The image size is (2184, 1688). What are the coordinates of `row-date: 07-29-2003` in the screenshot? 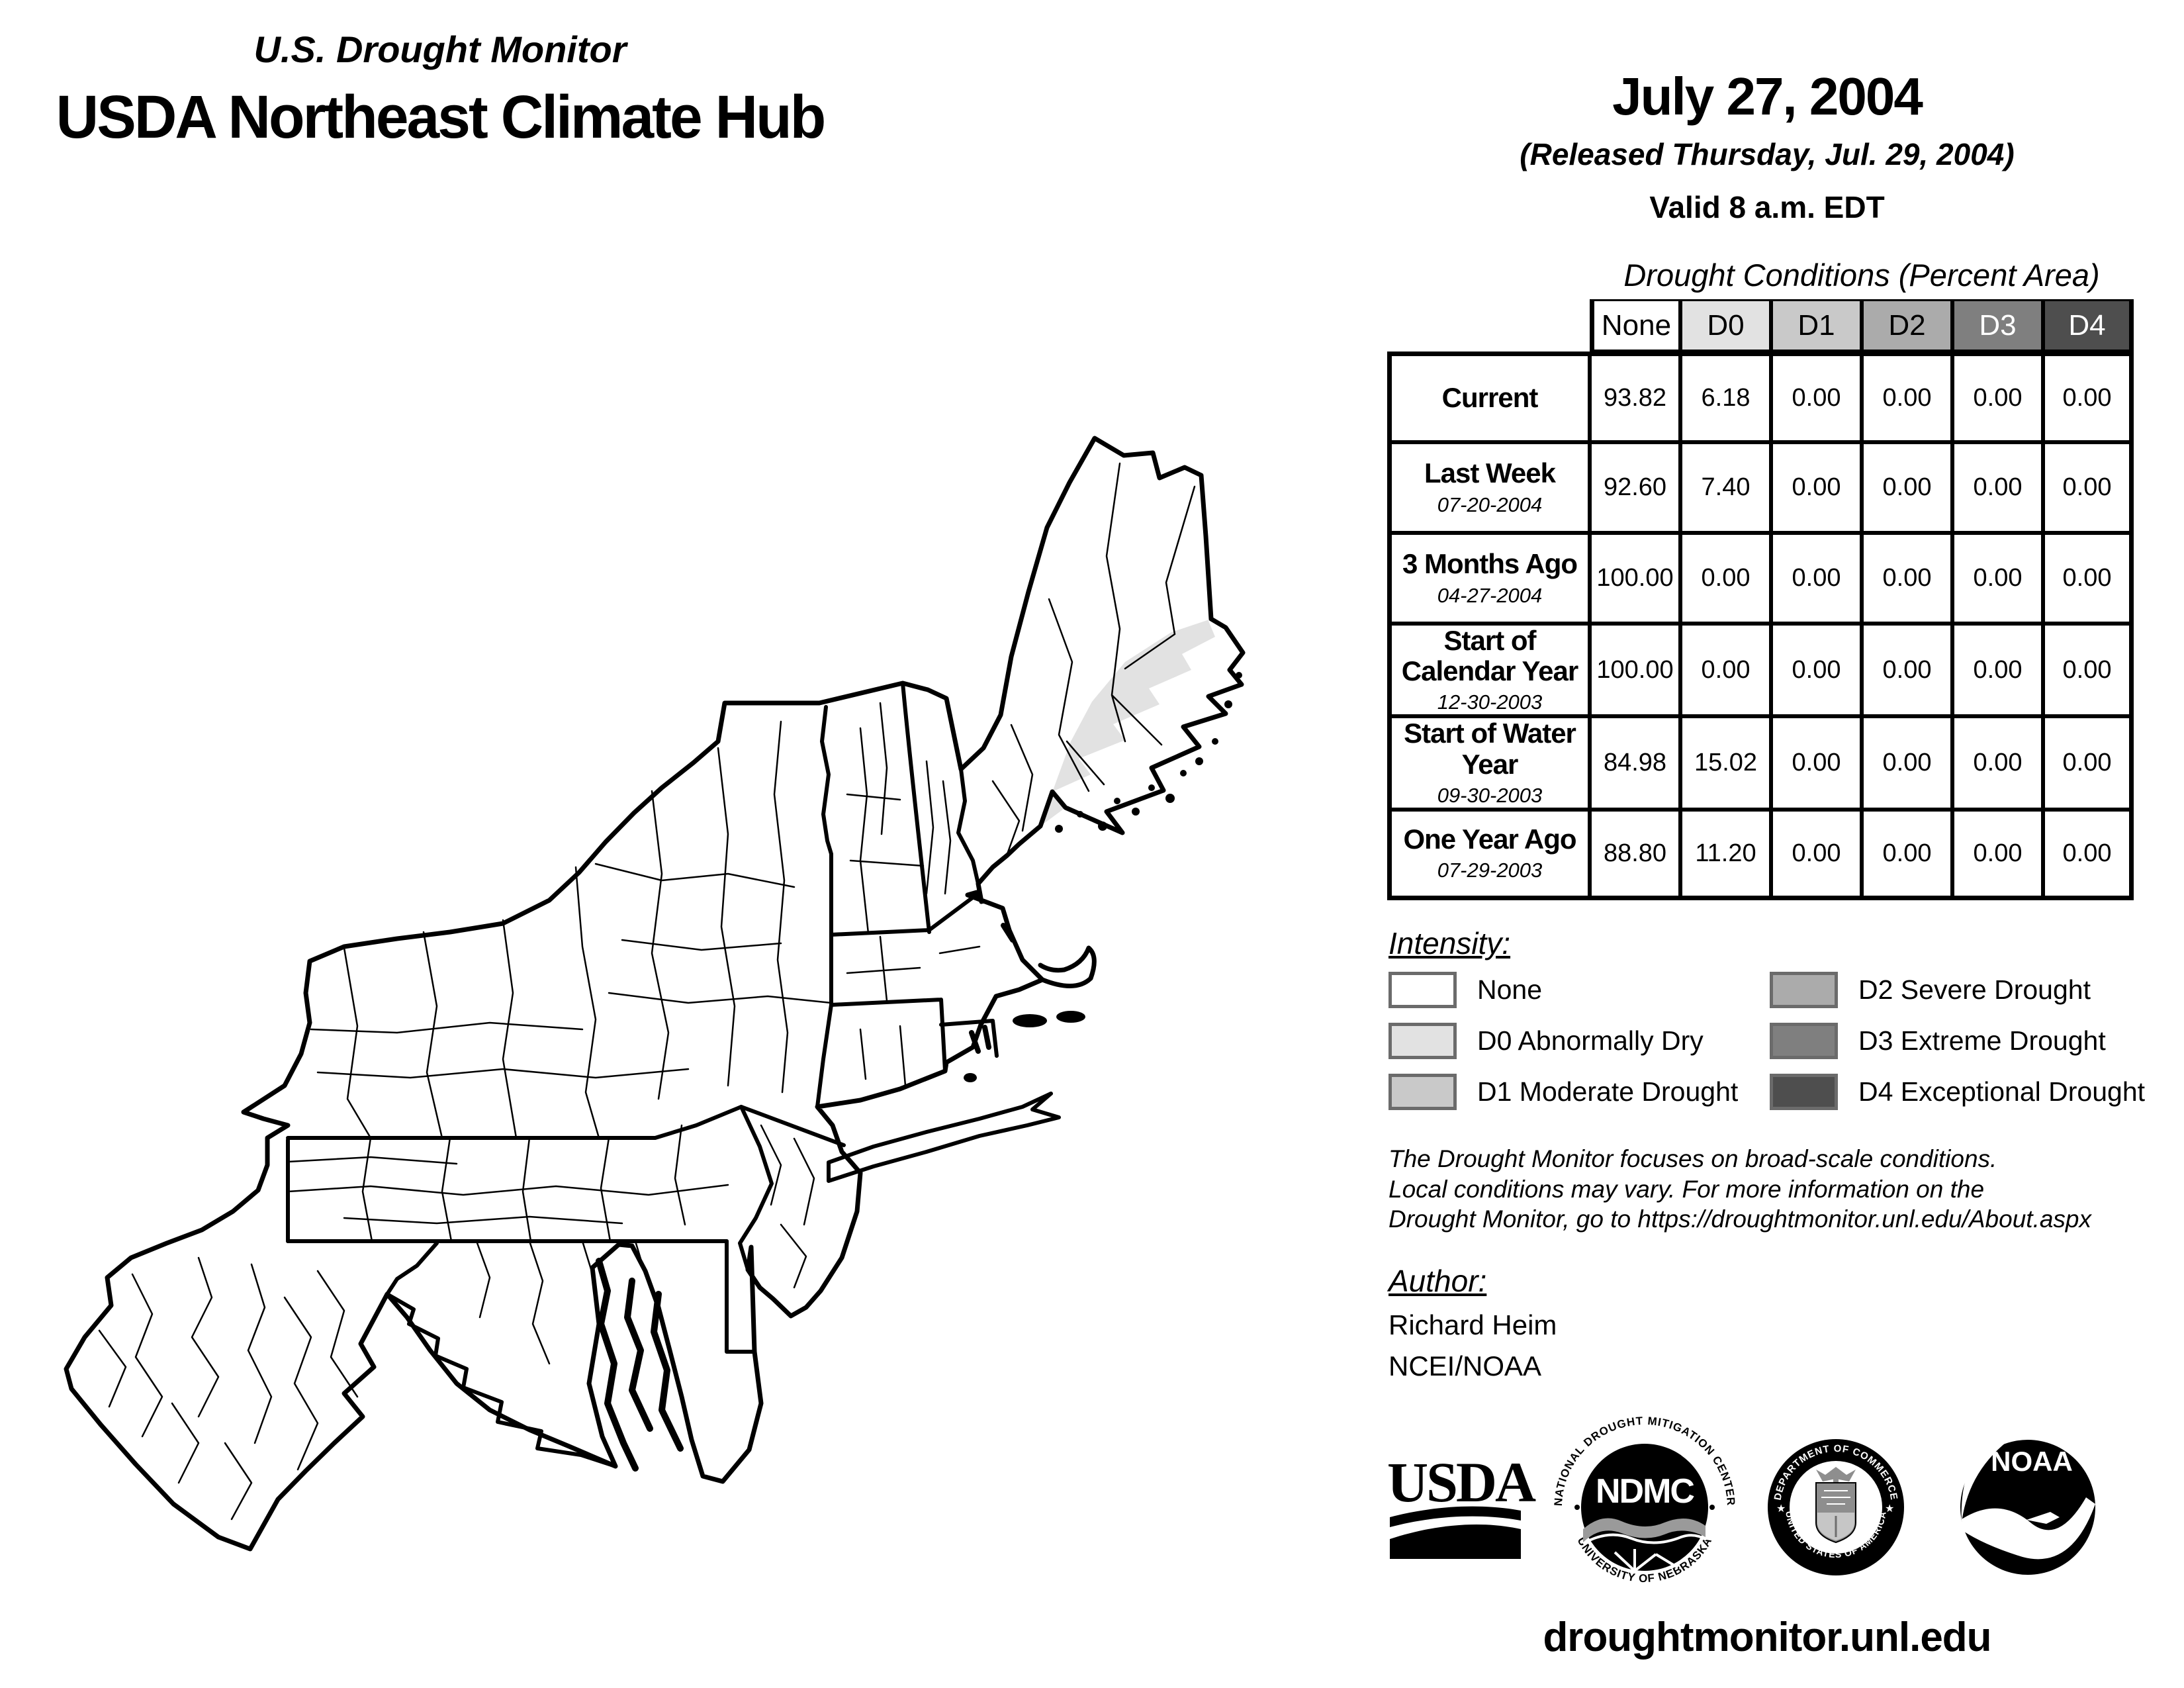 It's located at (1490, 870).